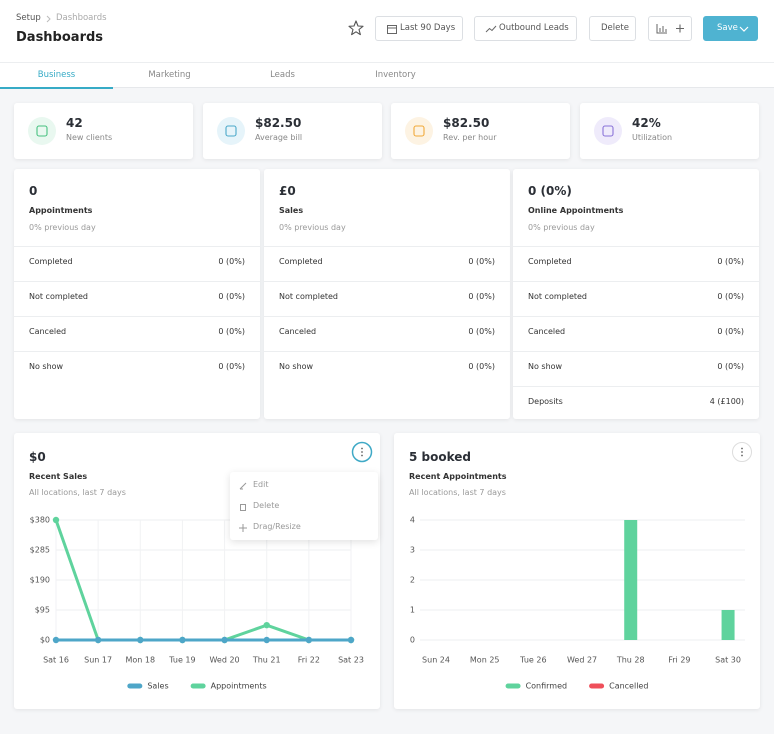 This screenshot has height=734, width=774. I want to click on row-value: 4 (£100), so click(726, 401).